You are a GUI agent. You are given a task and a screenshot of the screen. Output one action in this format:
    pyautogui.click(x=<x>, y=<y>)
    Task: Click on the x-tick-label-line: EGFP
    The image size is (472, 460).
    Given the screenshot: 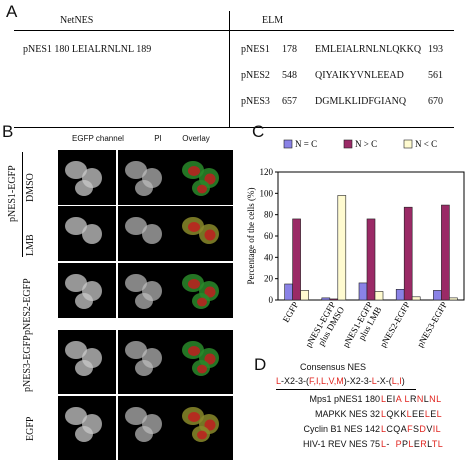 What is the action you would take?
    pyautogui.click(x=291, y=312)
    